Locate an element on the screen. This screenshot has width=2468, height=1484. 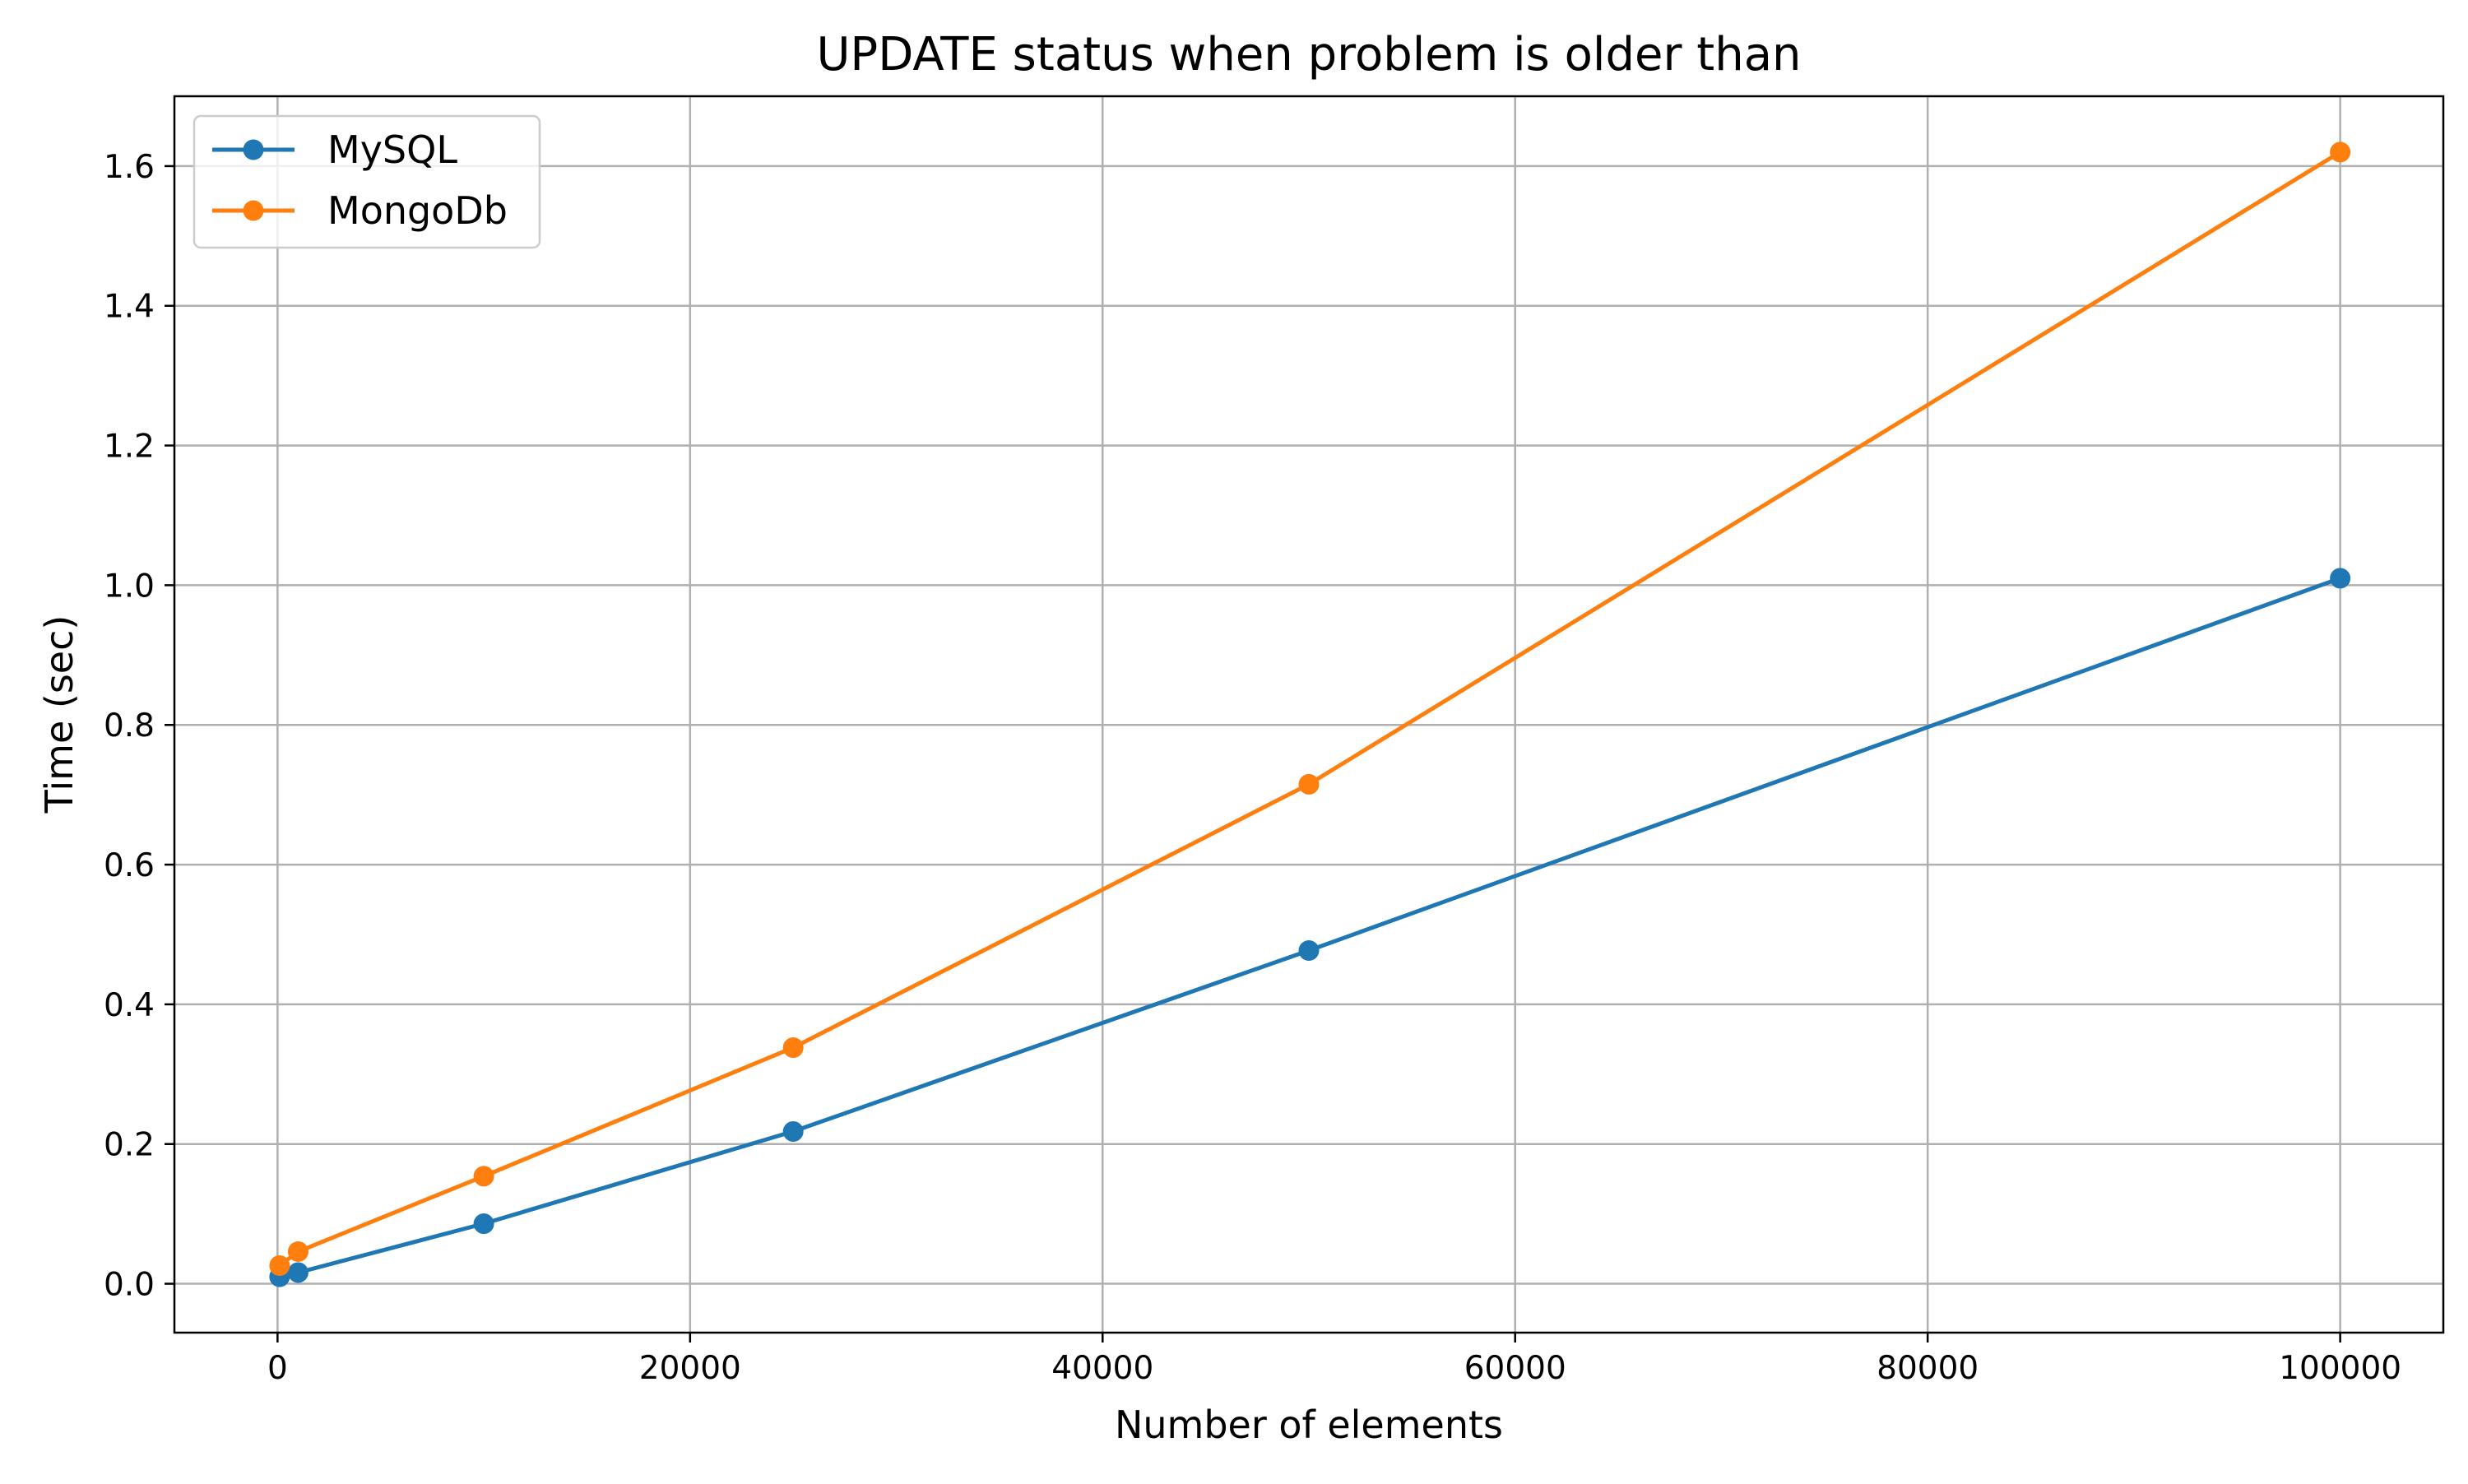
x-tick-label: 100000 is located at coordinates (2340, 1368).